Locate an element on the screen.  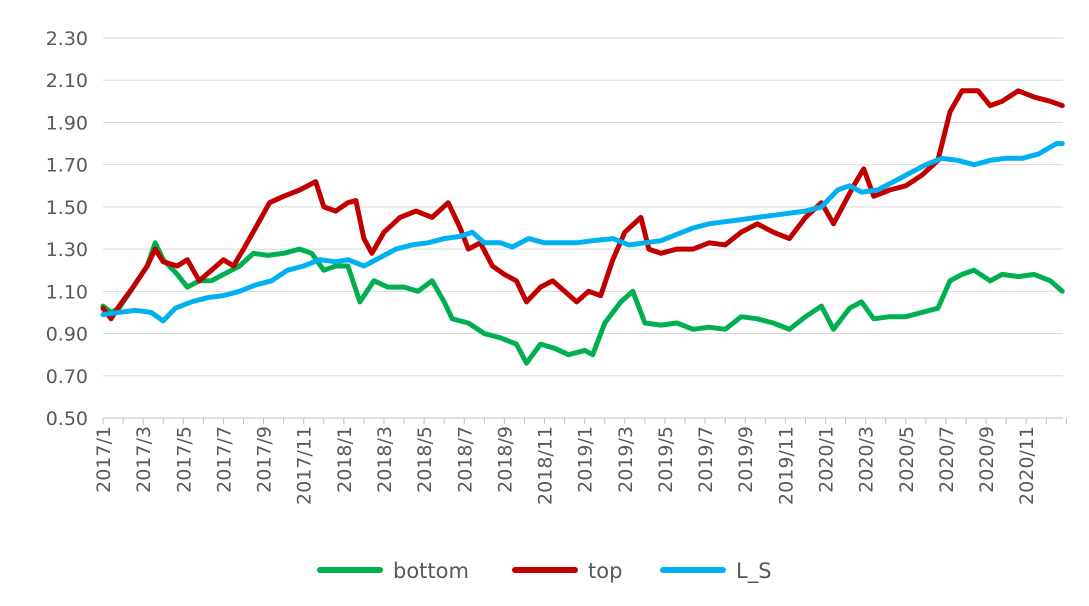
x-tick-label: 2018/1 is located at coordinates (345, 459).